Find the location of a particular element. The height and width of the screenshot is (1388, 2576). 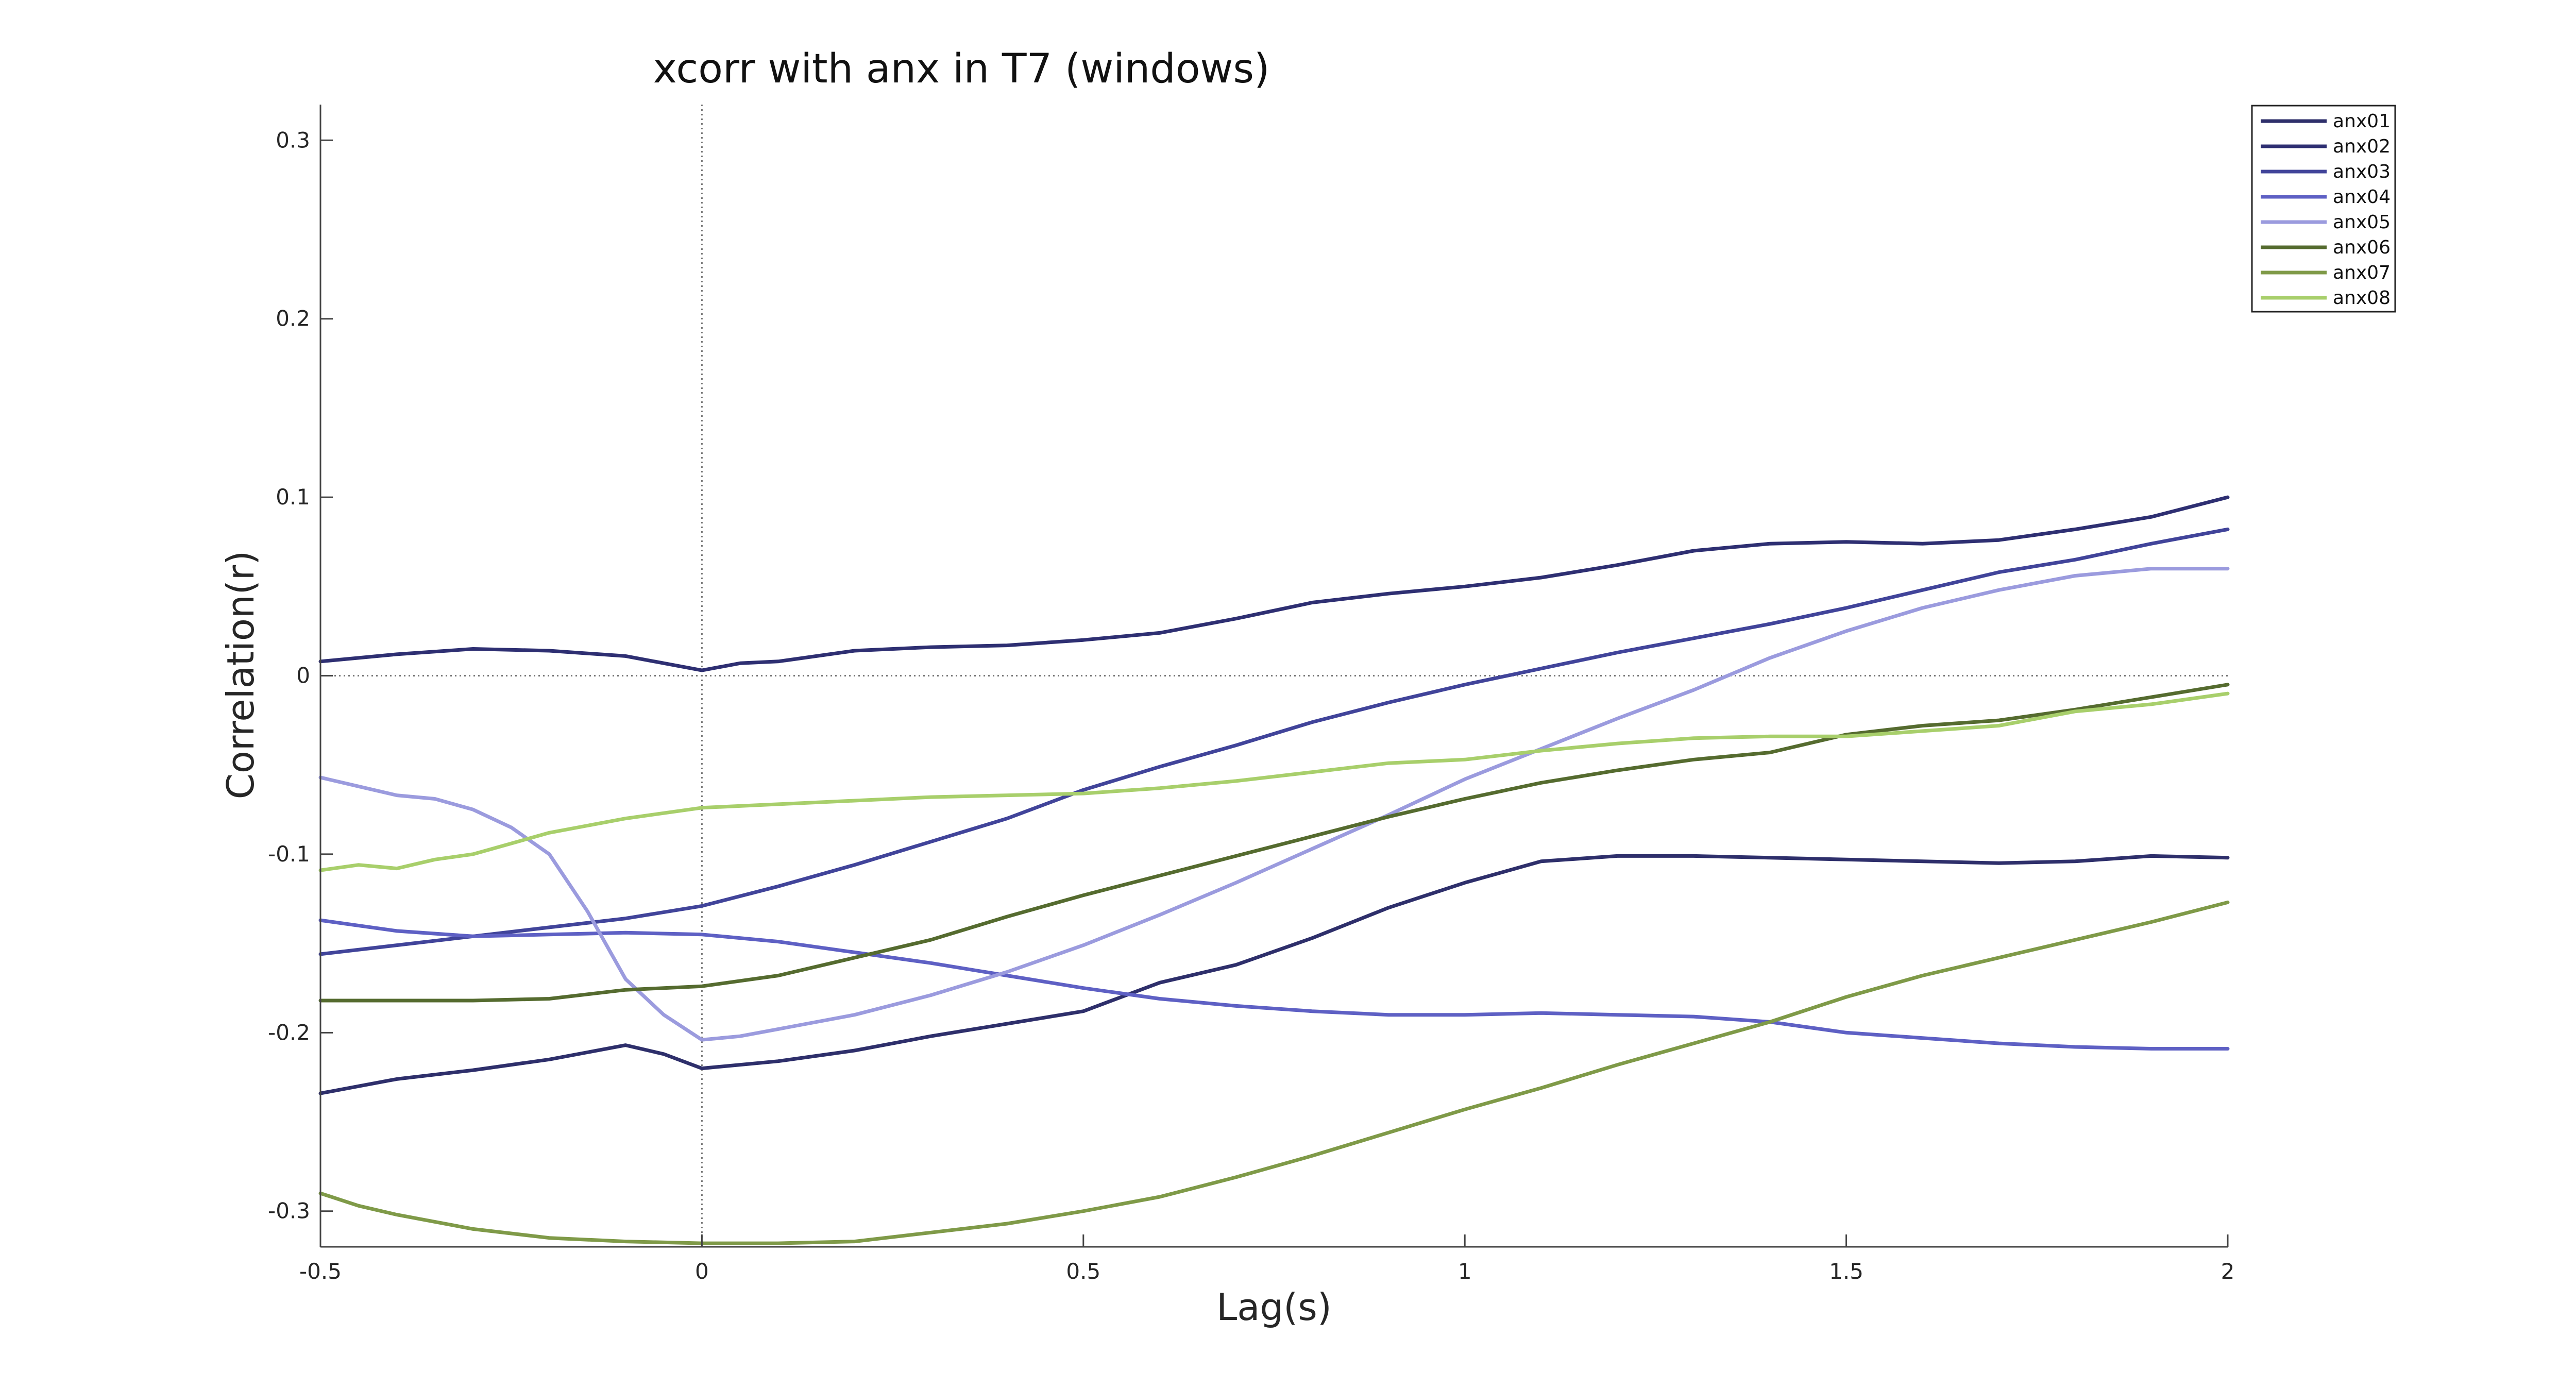

series-line-anx02 is located at coordinates (1274, 583).